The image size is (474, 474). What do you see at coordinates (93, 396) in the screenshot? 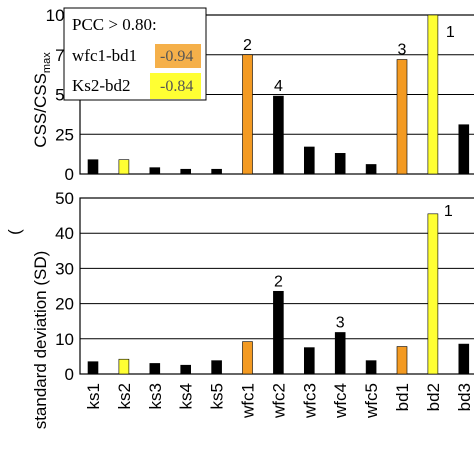
I see `x-tick-label: ks1` at bounding box center [93, 396].